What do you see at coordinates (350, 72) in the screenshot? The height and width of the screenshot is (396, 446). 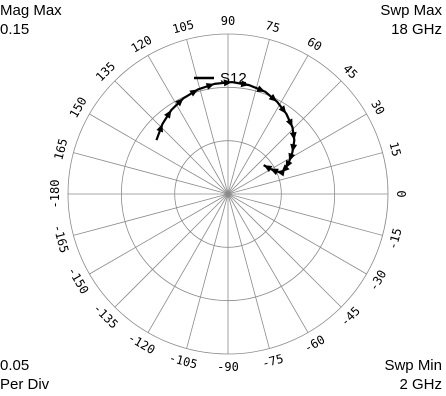 I see `angle-tick-label: 45` at bounding box center [350, 72].